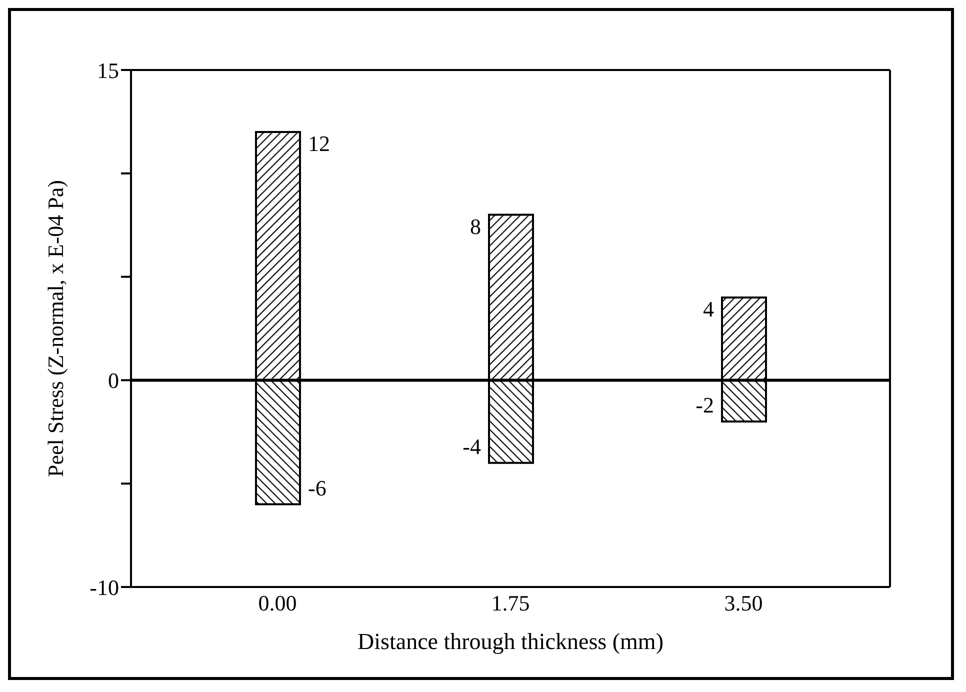 The image size is (966, 692). Describe the element at coordinates (511, 641) in the screenshot. I see `x-axis-title: Distance through thickness (mm)` at that location.